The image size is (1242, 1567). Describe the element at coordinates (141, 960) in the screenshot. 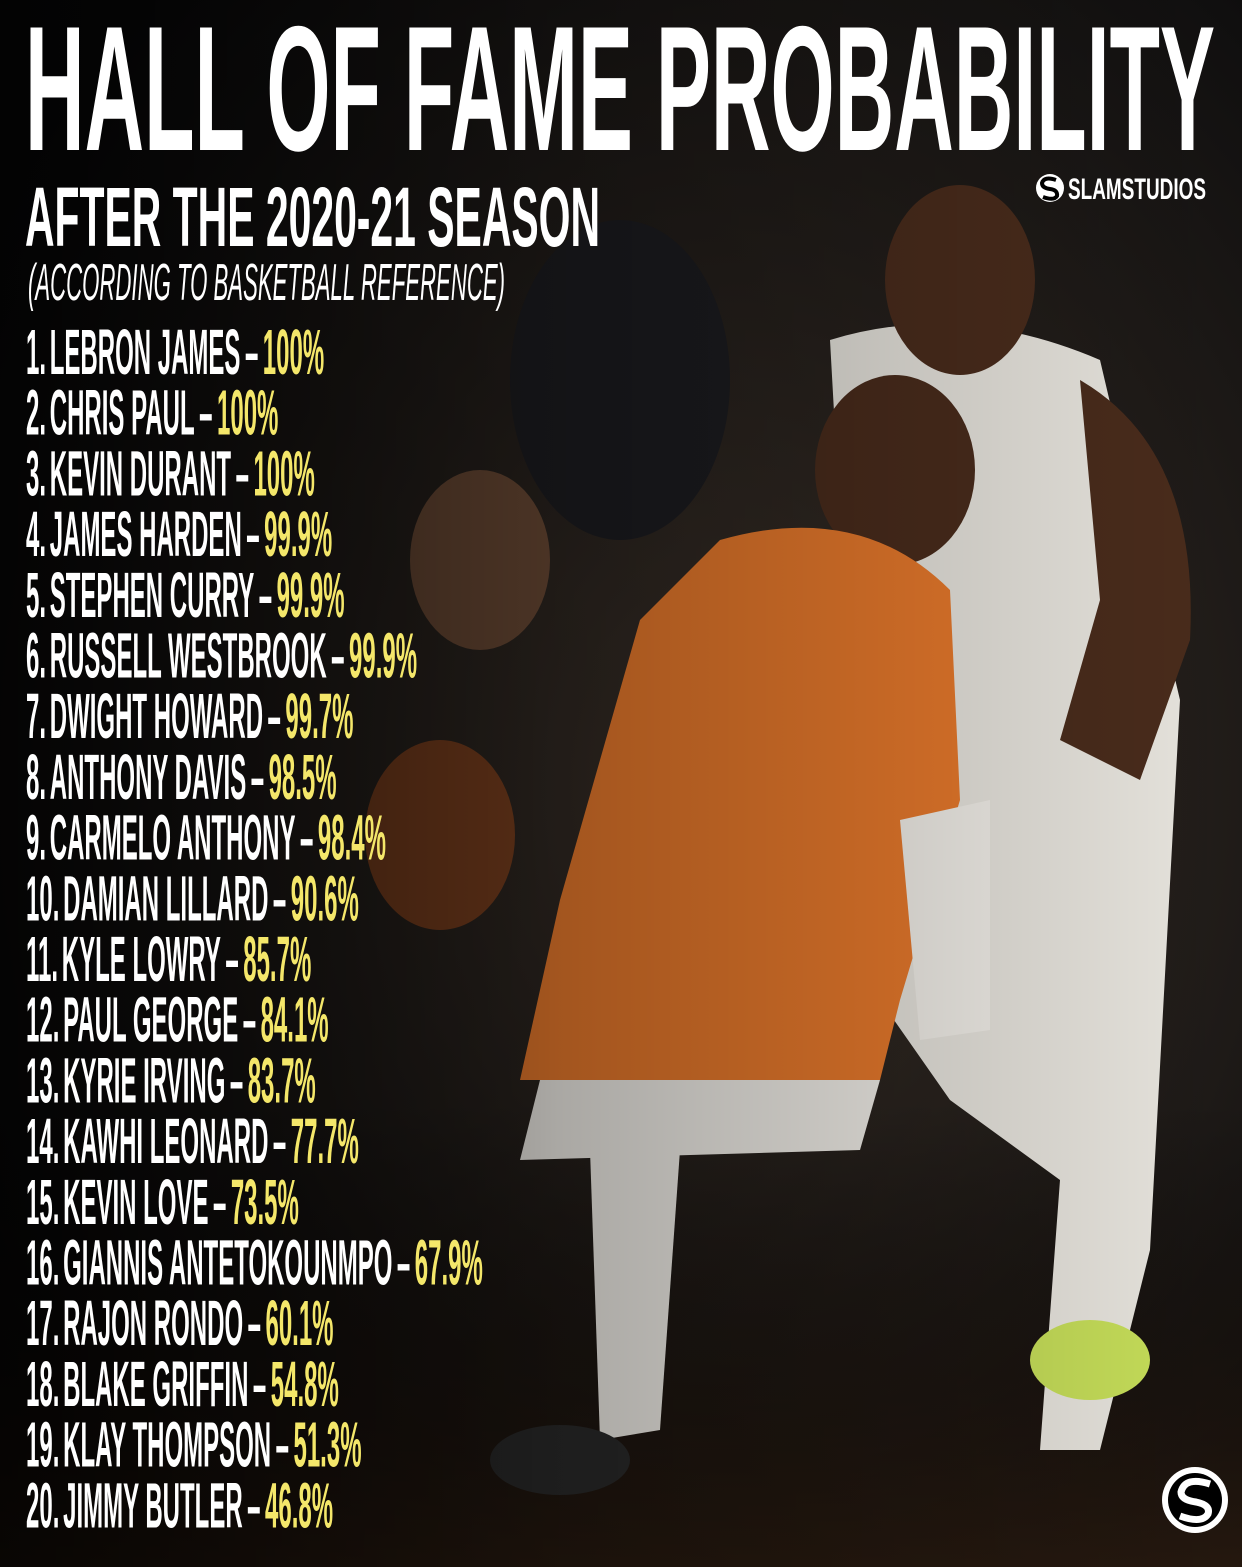

I see `player-name: KYLE LOWRY` at that location.